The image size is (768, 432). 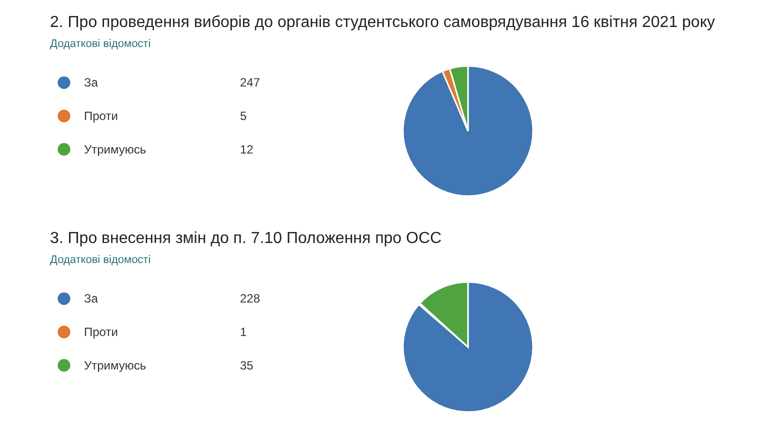 What do you see at coordinates (250, 299) in the screenshot?
I see `data-label: 228` at bounding box center [250, 299].